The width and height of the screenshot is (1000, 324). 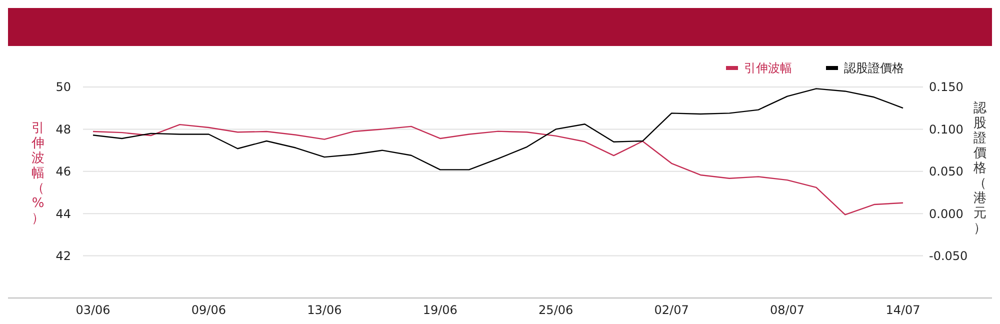 What do you see at coordinates (948, 256) in the screenshot?
I see `y2-tick-label: -0.050` at bounding box center [948, 256].